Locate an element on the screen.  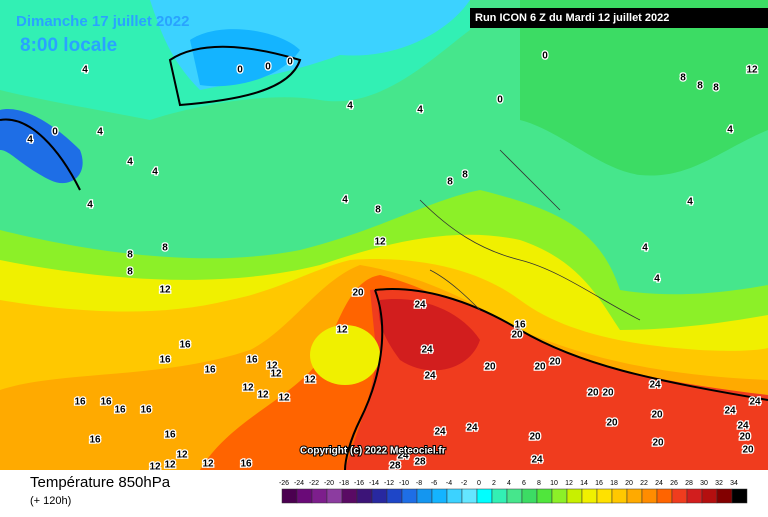
legend-tick-label: 10 is located at coordinates (554, 483).